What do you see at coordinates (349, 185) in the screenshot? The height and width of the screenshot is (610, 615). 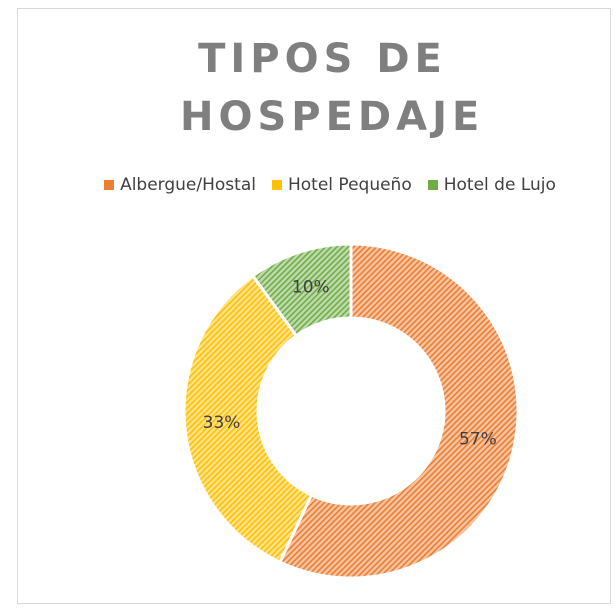 I see `legend-label: Hotel Pequeño` at bounding box center [349, 185].